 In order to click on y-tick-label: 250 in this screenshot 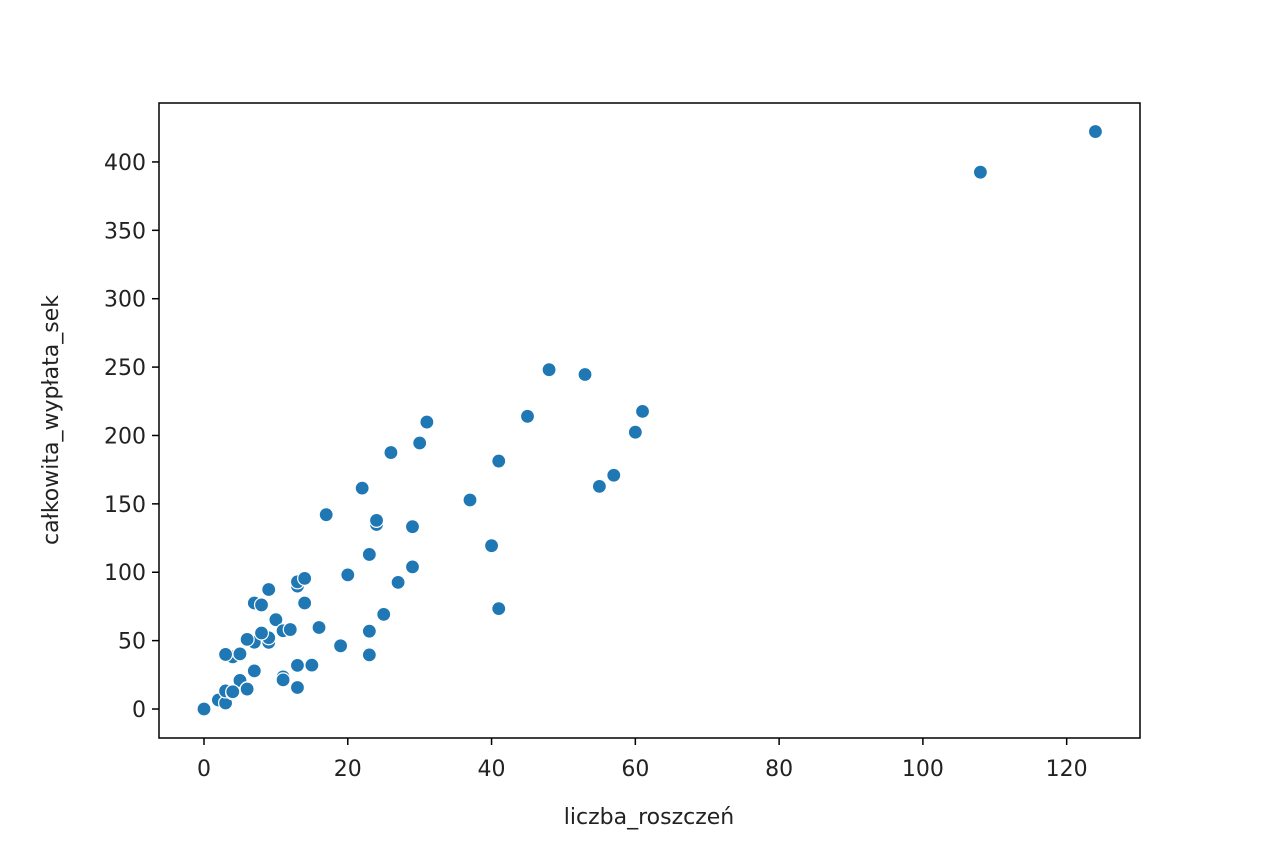, I will do `click(125, 368)`.